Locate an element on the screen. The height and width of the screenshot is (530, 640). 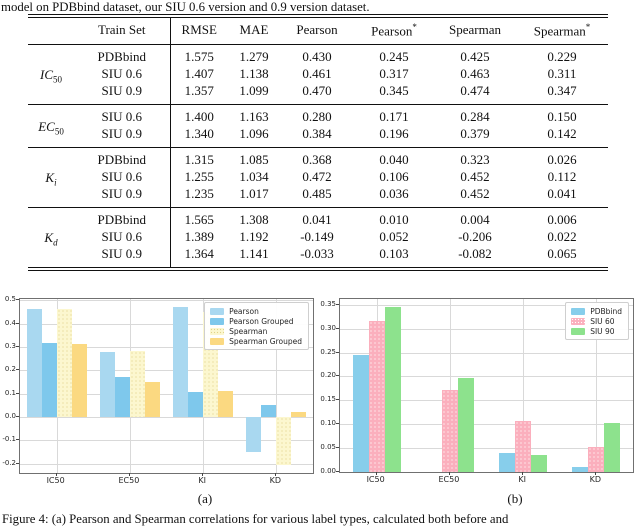
header-cell: Pearson* is located at coordinates (394, 31).